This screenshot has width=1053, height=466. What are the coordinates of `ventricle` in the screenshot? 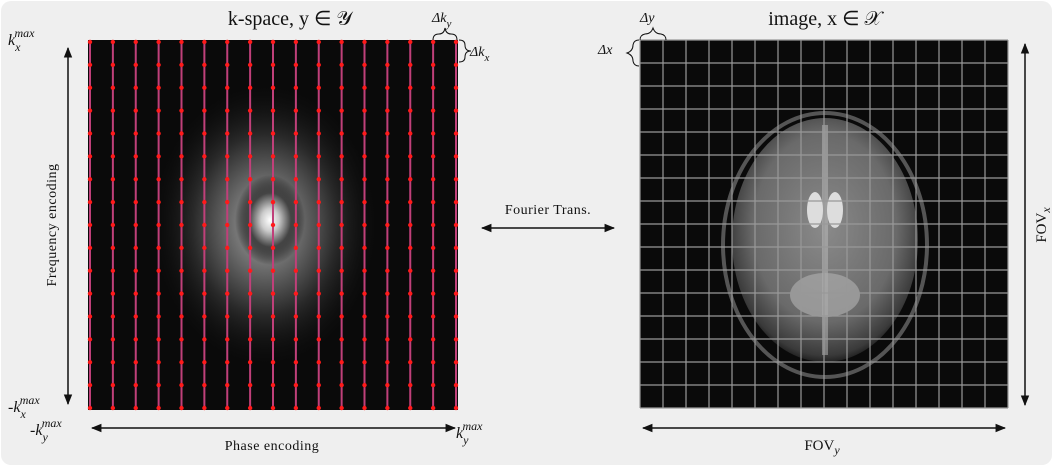 It's located at (815, 210).